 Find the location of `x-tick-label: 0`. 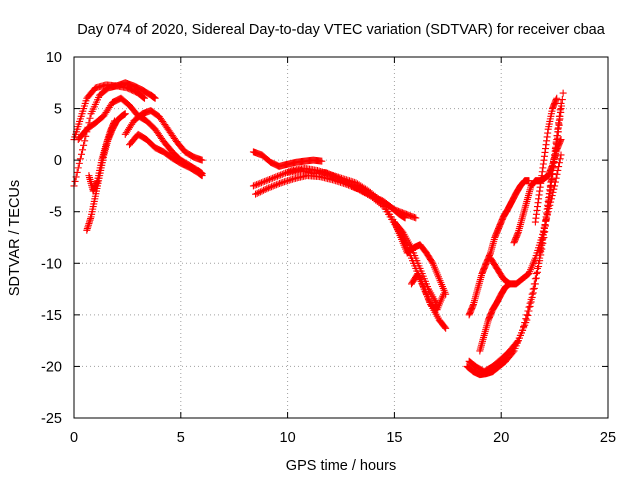

x-tick-label: 0 is located at coordinates (74, 438).